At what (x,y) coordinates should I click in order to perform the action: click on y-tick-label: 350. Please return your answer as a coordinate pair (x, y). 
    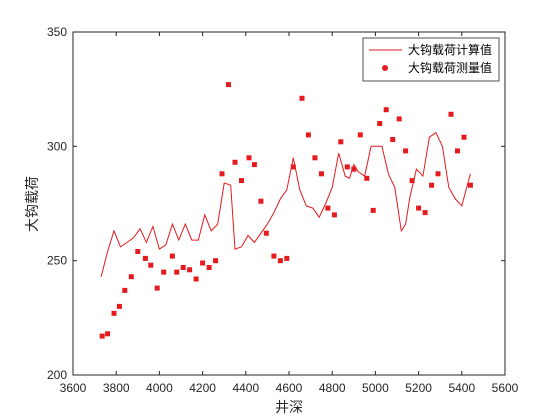
    Looking at the image, I should click on (57, 32).